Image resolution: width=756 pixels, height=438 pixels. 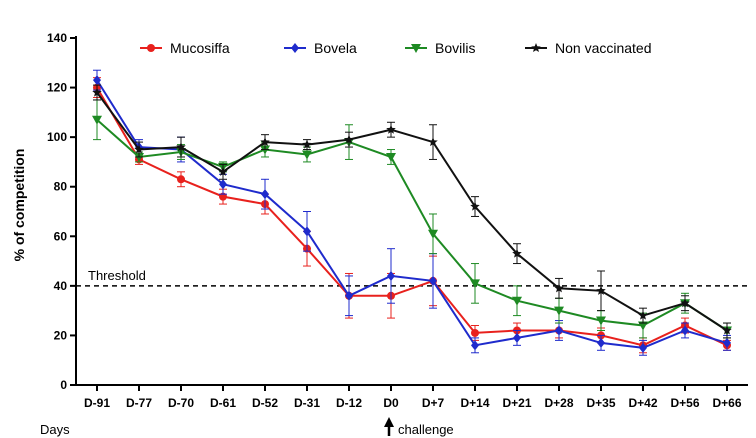 I want to click on x-tick-label: D+28, so click(x=558, y=403).